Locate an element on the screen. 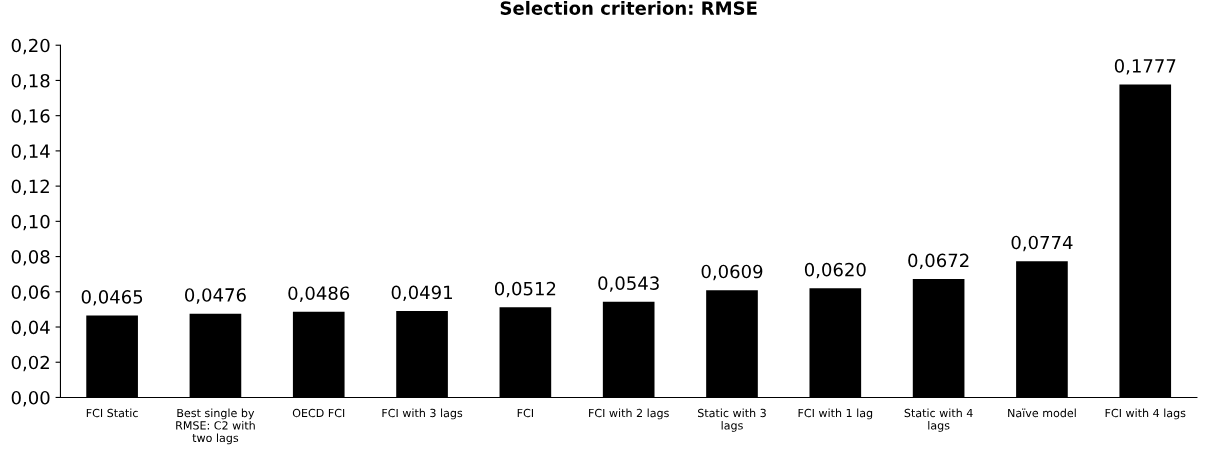 The height and width of the screenshot is (476, 1209). x-tick-label: FCI with 1 lag is located at coordinates (835, 414).